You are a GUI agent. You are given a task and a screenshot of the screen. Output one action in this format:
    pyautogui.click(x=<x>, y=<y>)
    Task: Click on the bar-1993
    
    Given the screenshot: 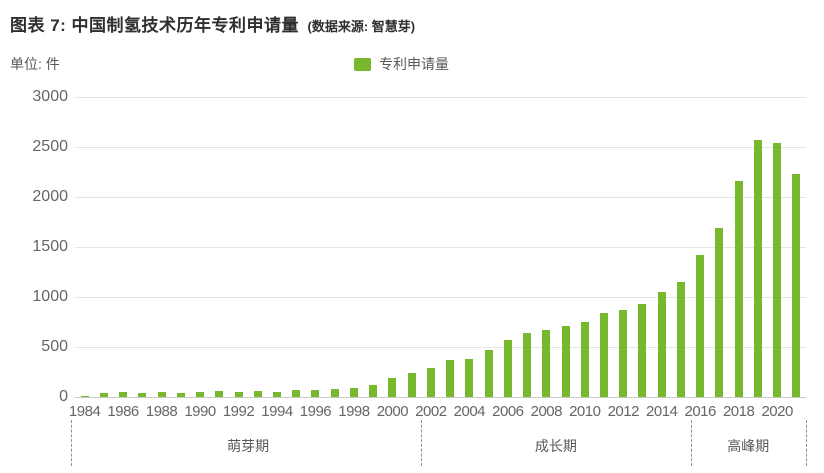 What is the action you would take?
    pyautogui.click(x=257, y=393)
    